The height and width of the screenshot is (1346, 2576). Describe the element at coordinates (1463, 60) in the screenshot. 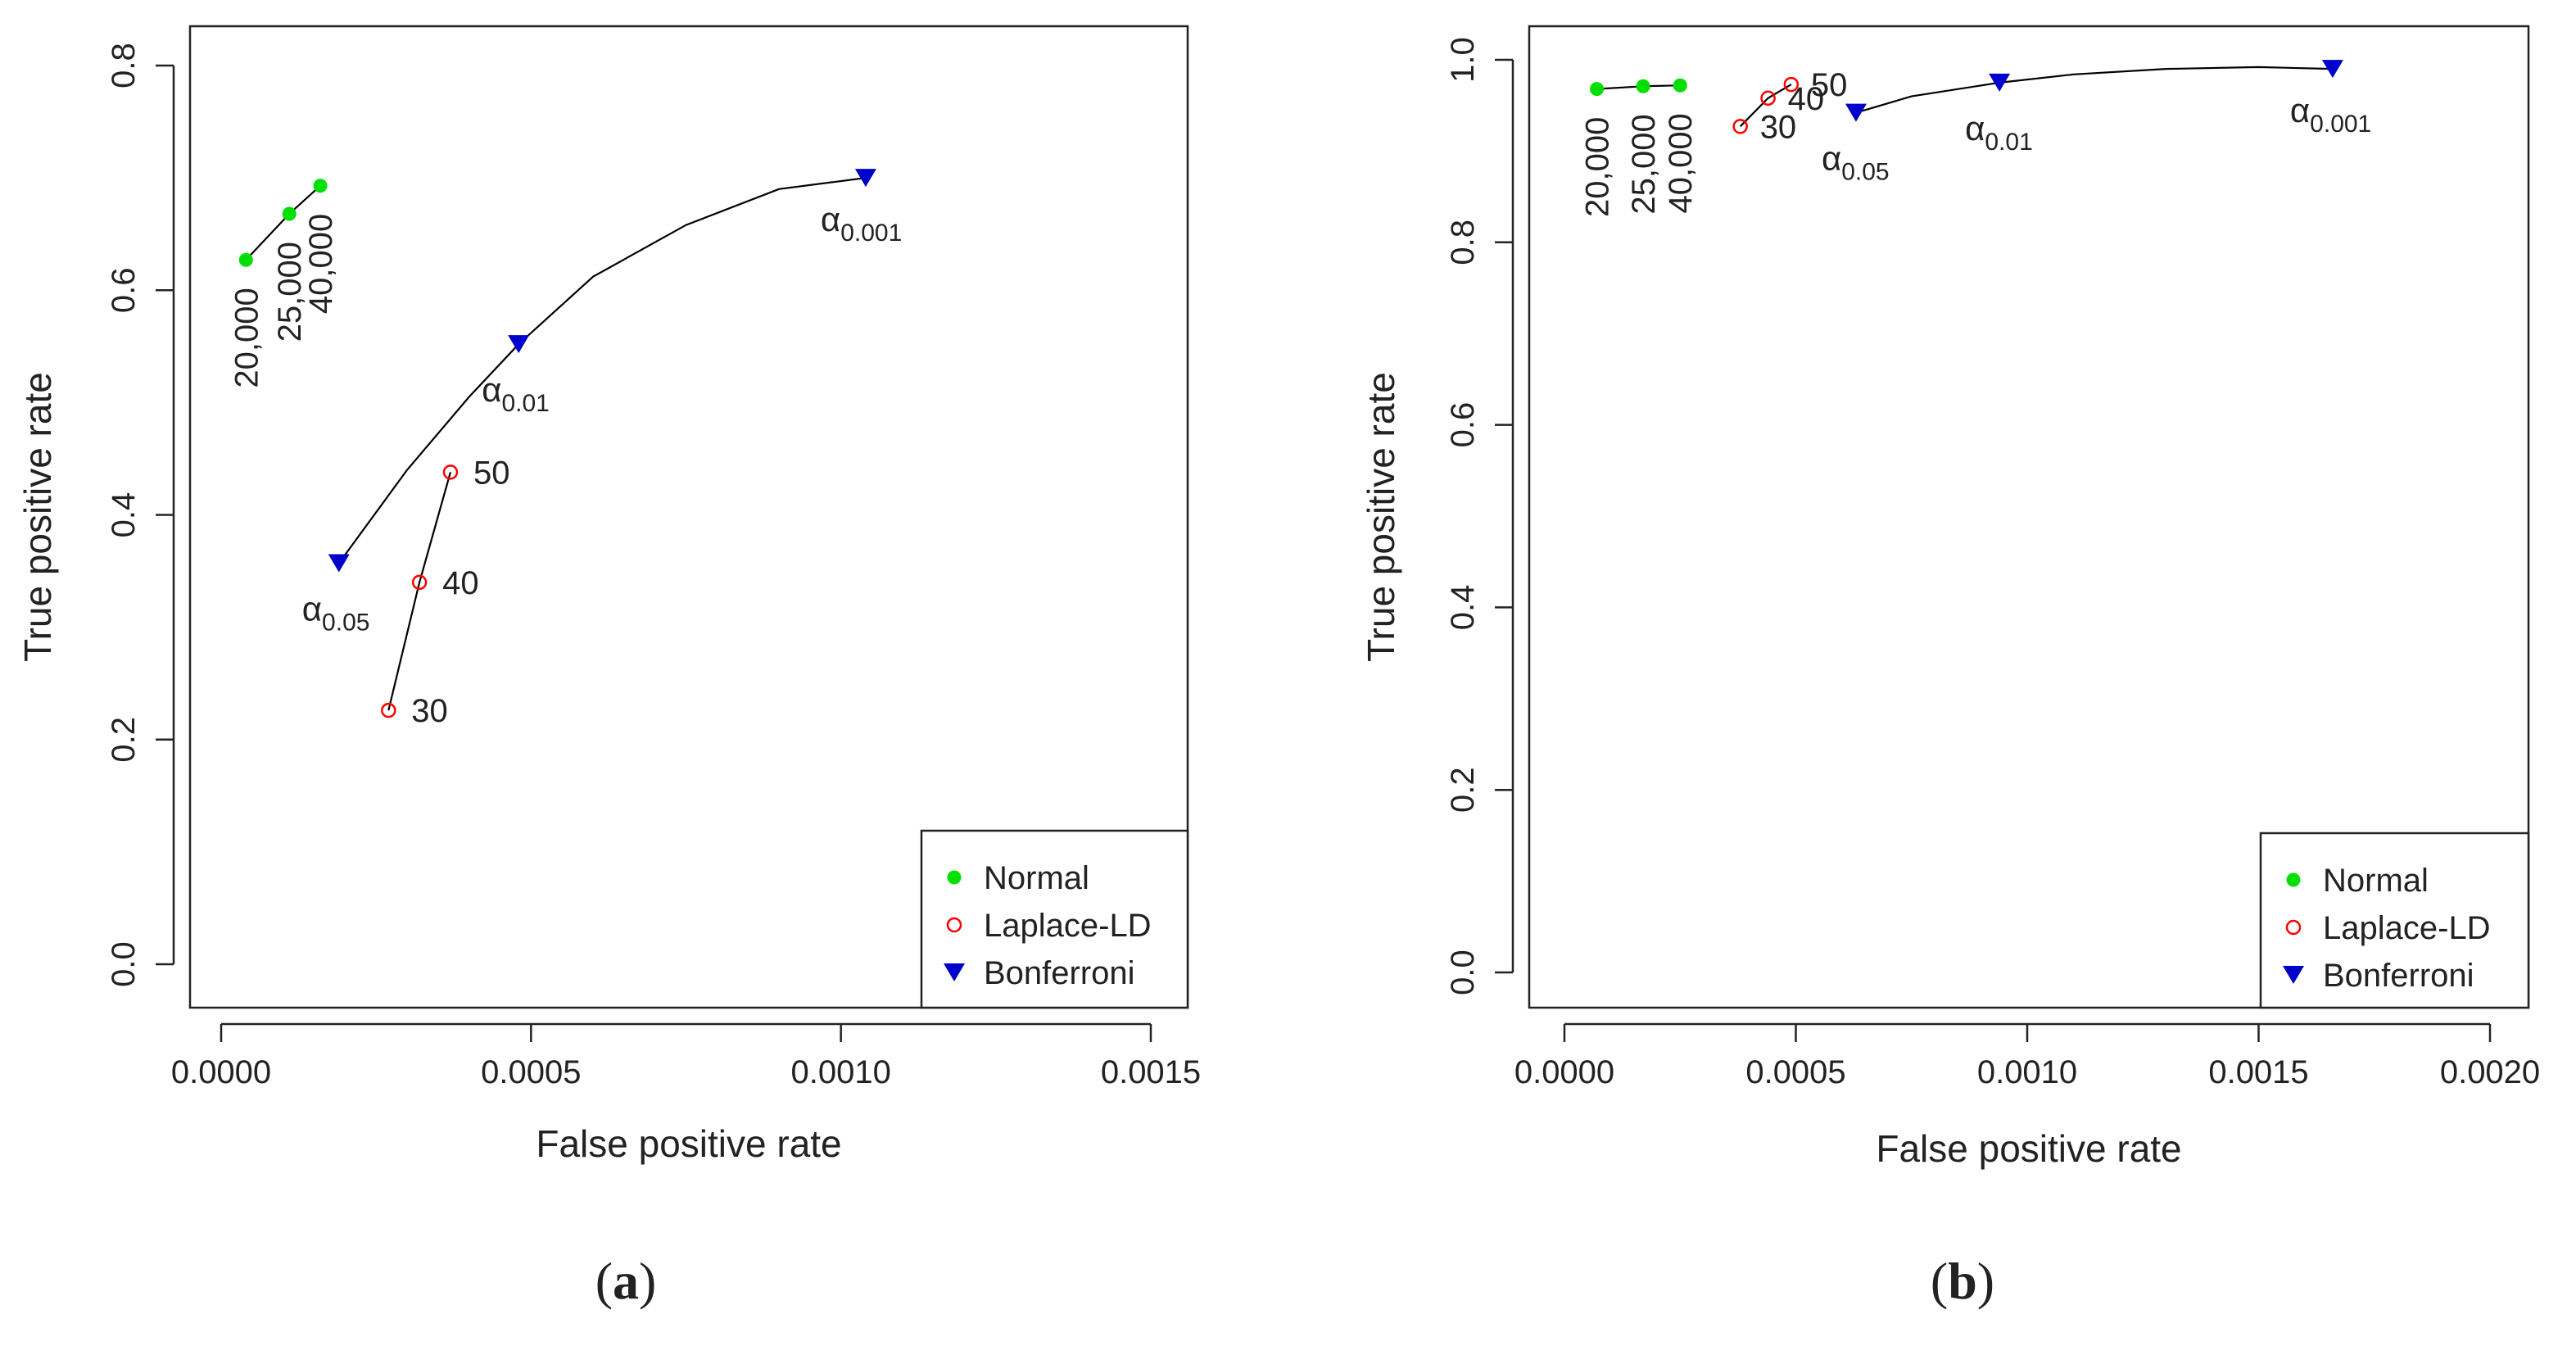

I see `y-tick-label: 1.0` at that location.